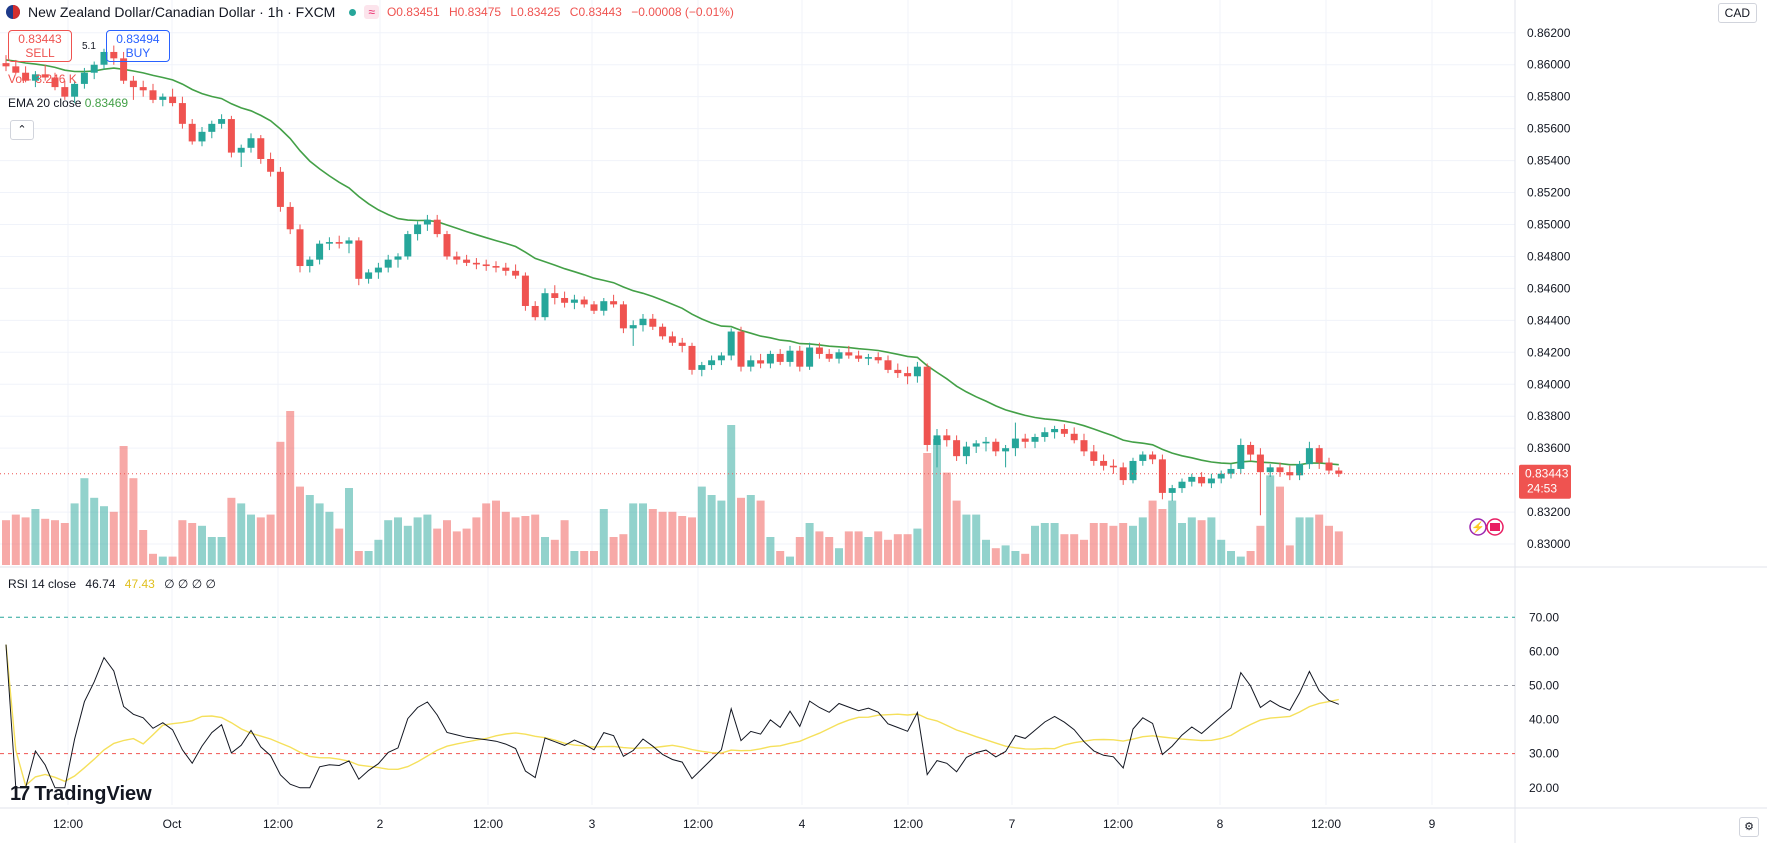 The image size is (1767, 843). I want to click on volume-legend: Vol · 3.246 K, so click(42, 79).